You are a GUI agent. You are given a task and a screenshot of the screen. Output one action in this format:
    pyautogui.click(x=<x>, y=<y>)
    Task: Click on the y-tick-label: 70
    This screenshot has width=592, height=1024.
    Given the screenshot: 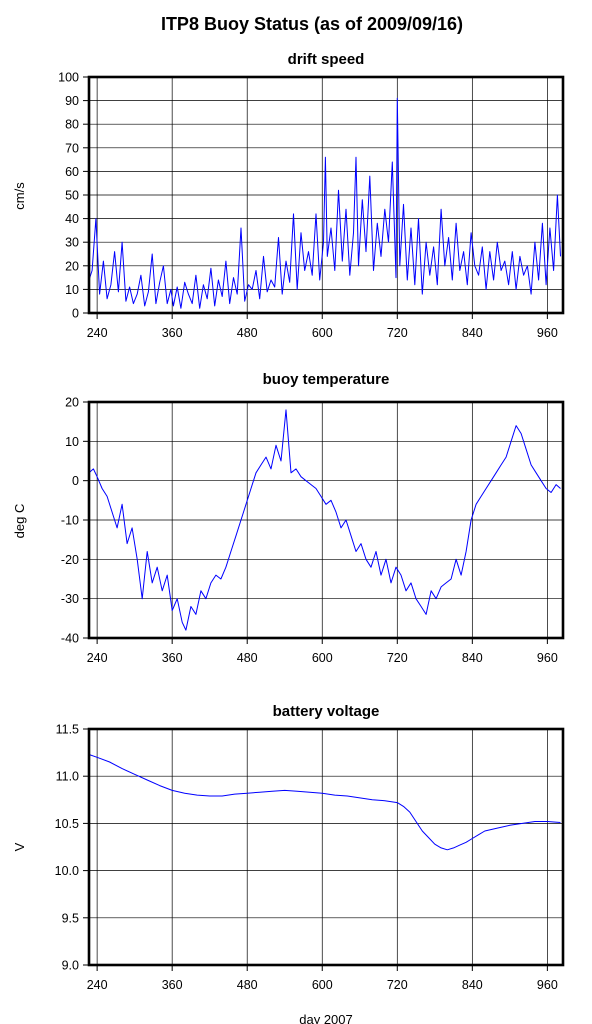 What is the action you would take?
    pyautogui.click(x=72, y=148)
    